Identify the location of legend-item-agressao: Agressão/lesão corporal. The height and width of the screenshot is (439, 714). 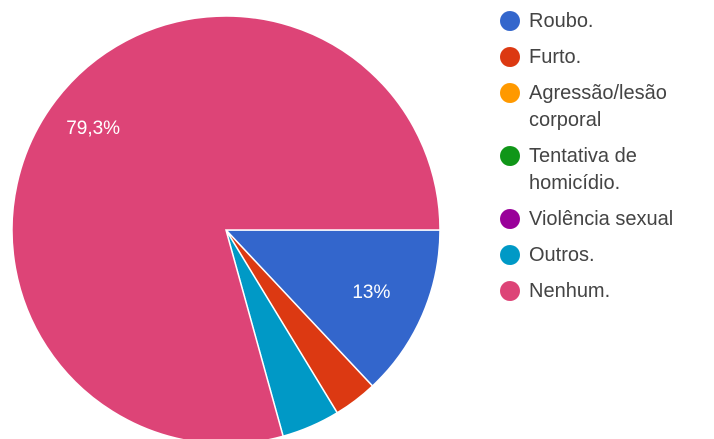
(607, 107).